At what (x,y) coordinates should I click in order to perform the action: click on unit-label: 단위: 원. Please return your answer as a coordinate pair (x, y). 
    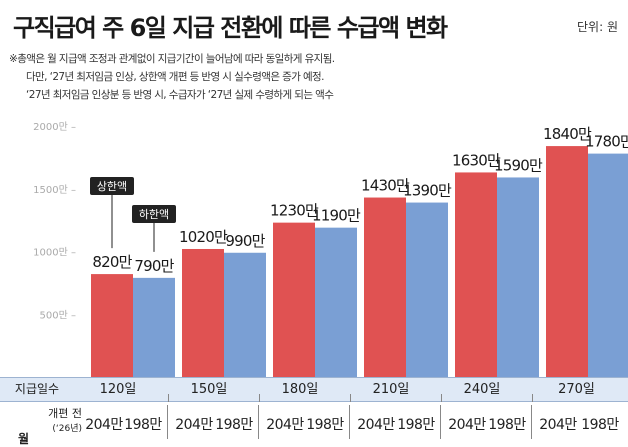
    Looking at the image, I should click on (597, 27).